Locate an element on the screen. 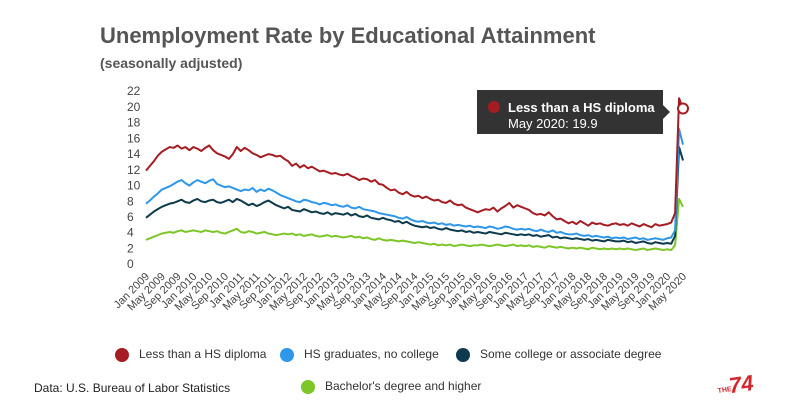  legend-label: Less than a HS diploma is located at coordinates (203, 354).